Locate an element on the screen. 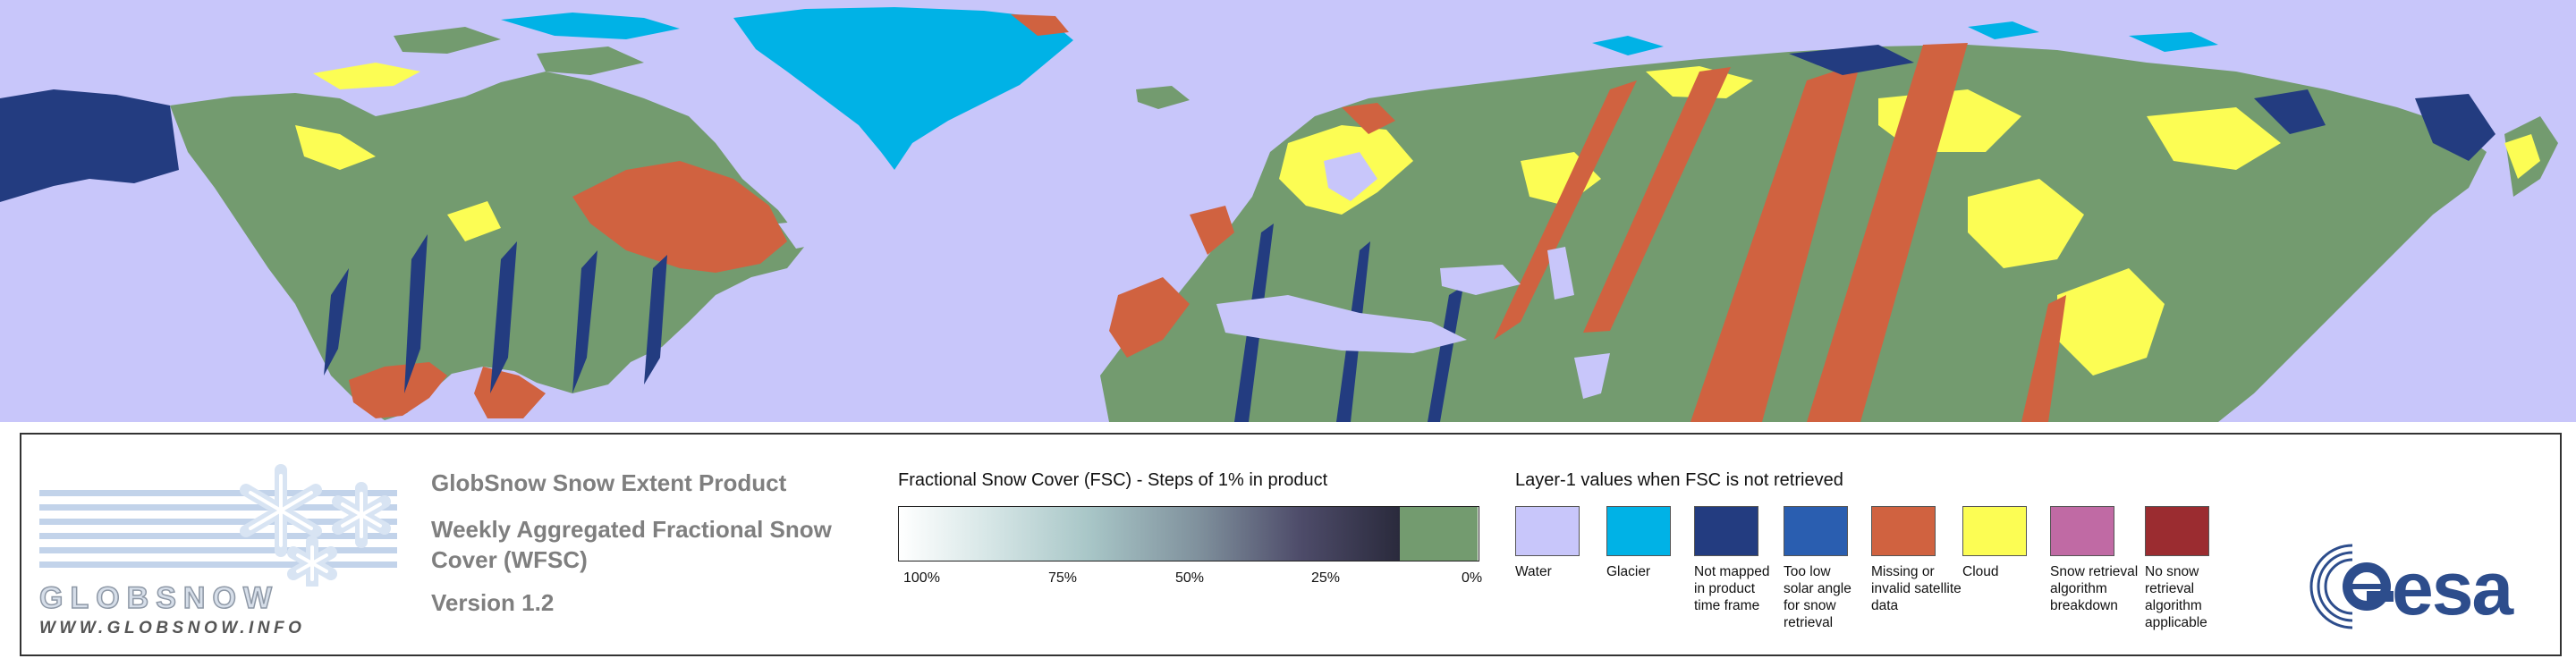  product-title: GlobSnow Snow Extent Product is located at coordinates (609, 483).